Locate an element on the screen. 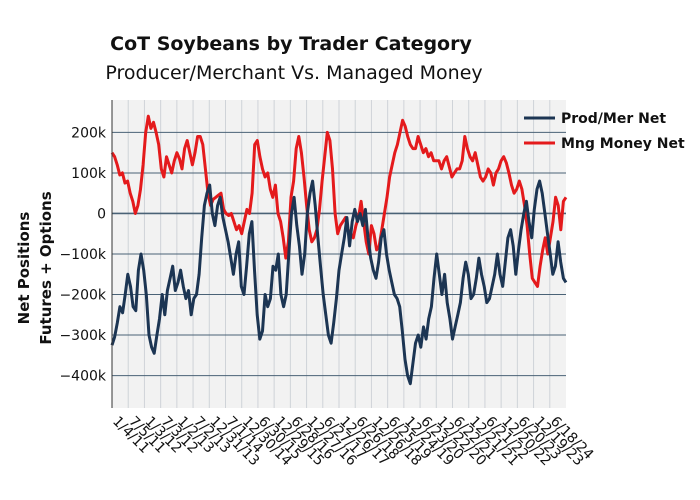 The height and width of the screenshot is (500, 700). chart-title: CoT Soybeans by Trader Category is located at coordinates (291, 44).